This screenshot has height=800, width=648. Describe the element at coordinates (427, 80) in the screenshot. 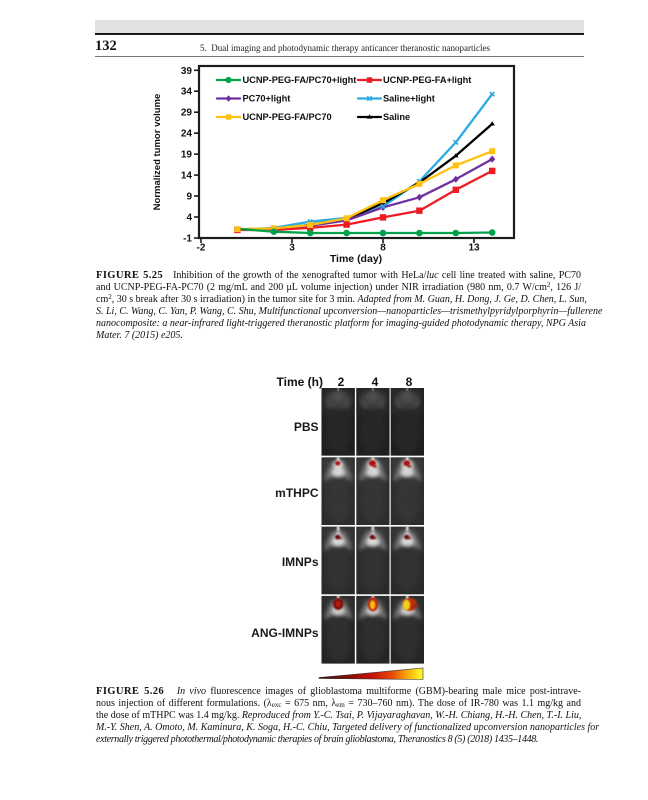

I see `svg-text: UCNP-PEG-FA+light` at that location.